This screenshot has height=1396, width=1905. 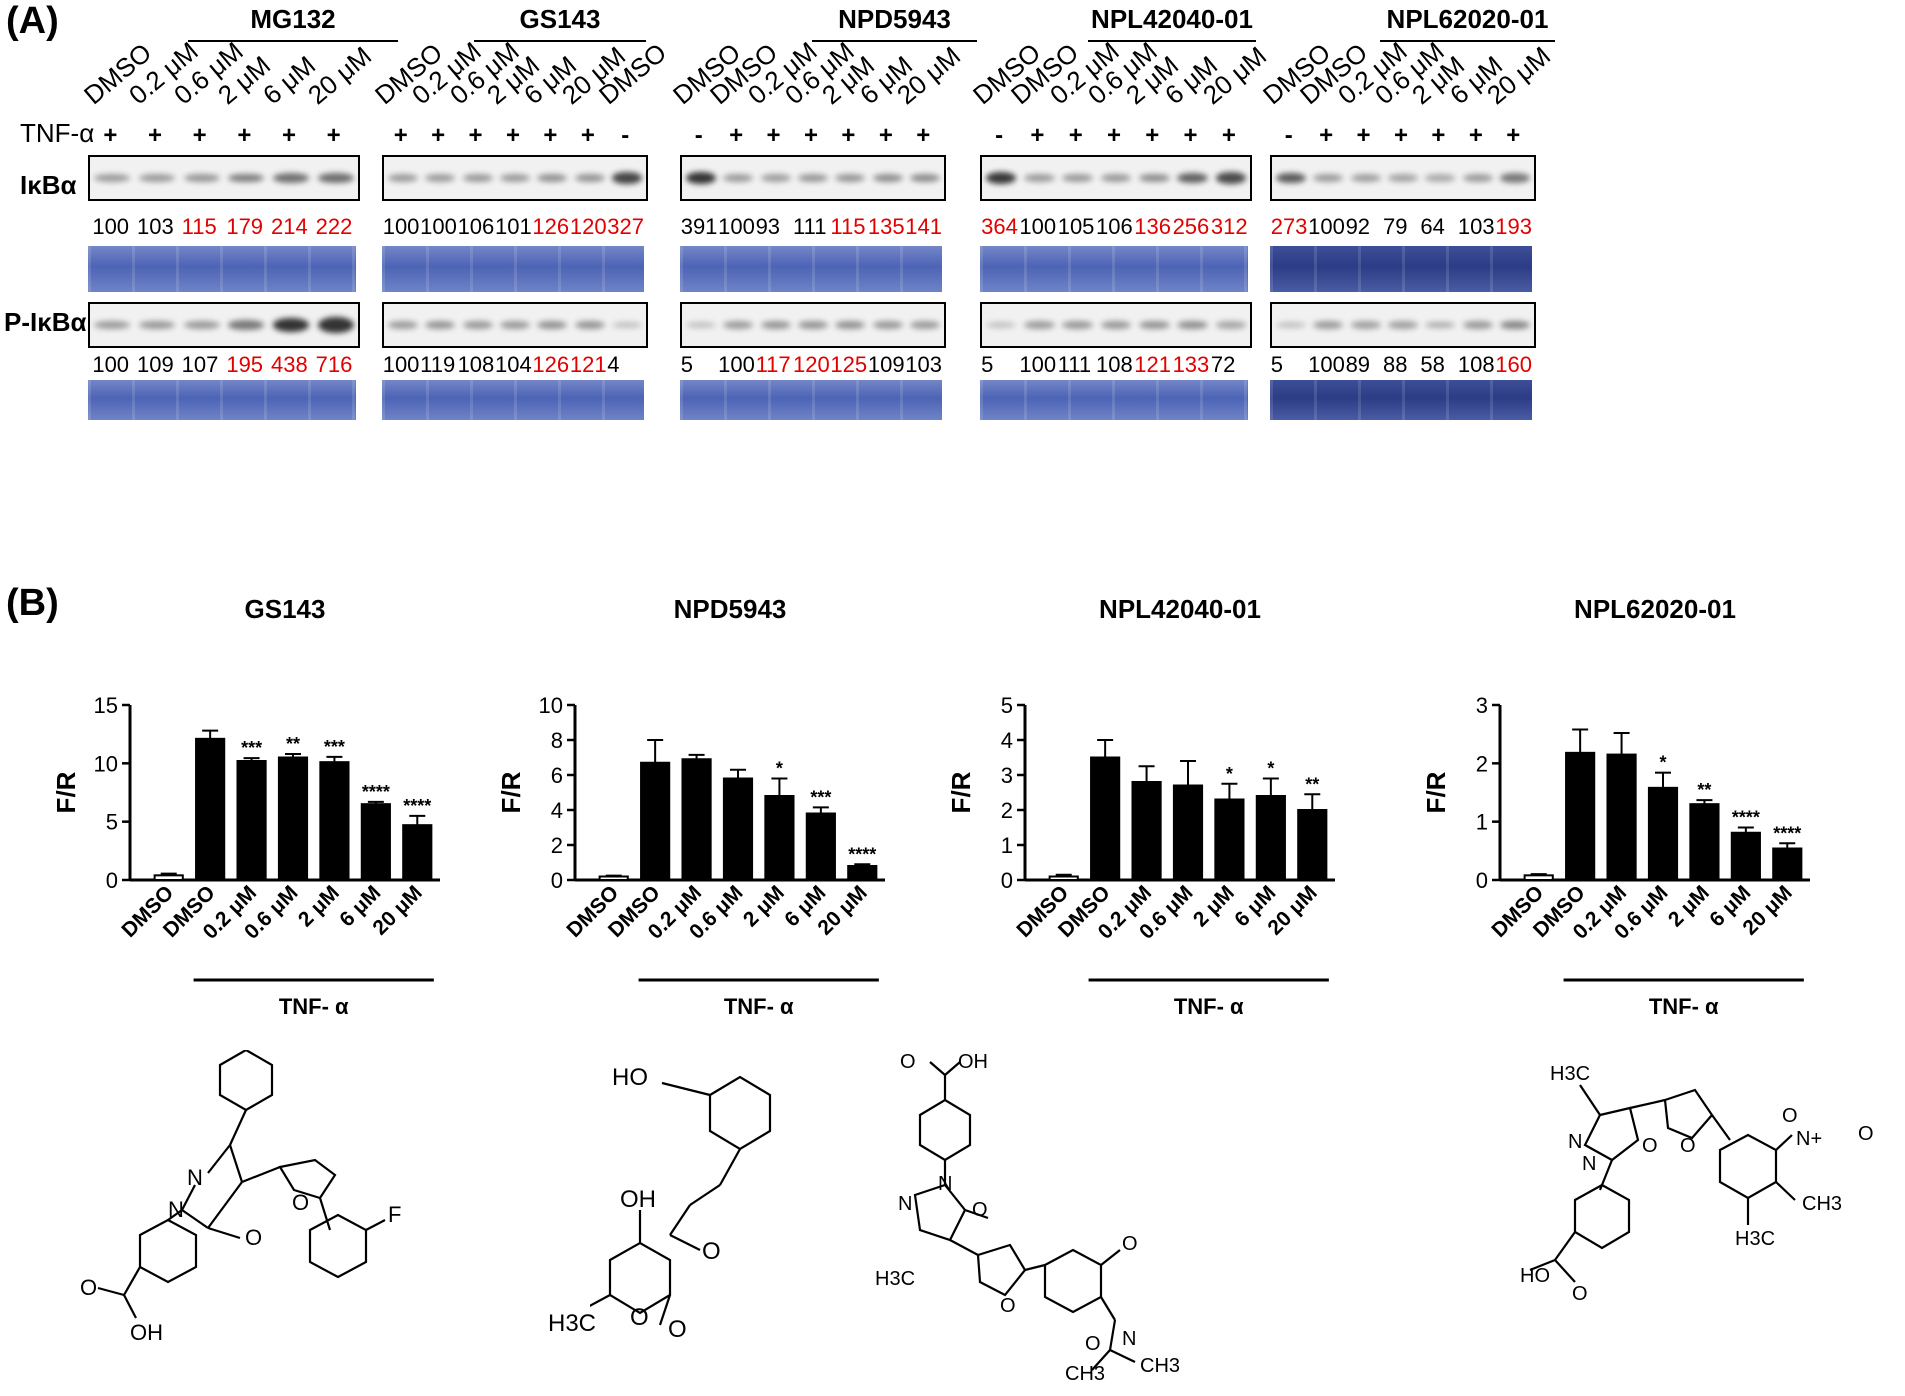 I want to click on lane-label: 20 μM, so click(x=1519, y=75).